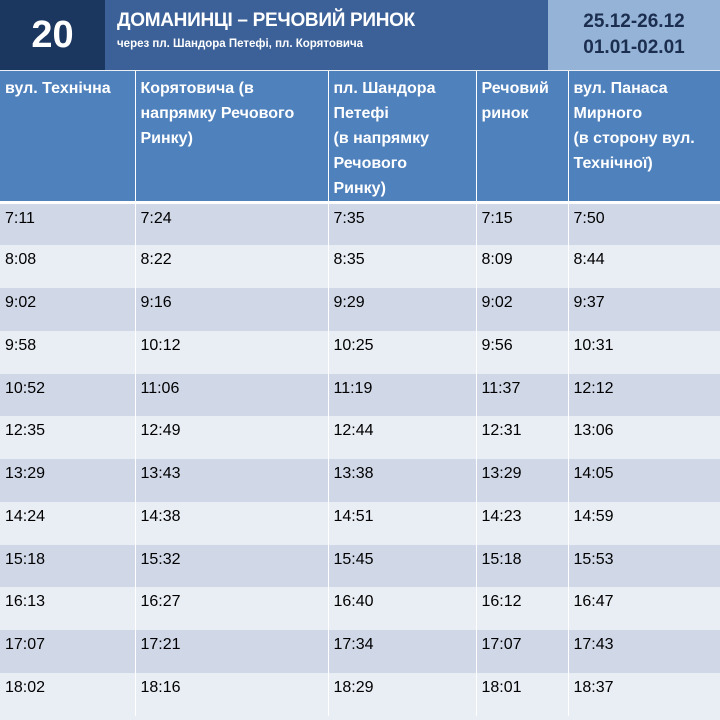 This screenshot has width=720, height=720. I want to click on route-number: 20, so click(52, 35).